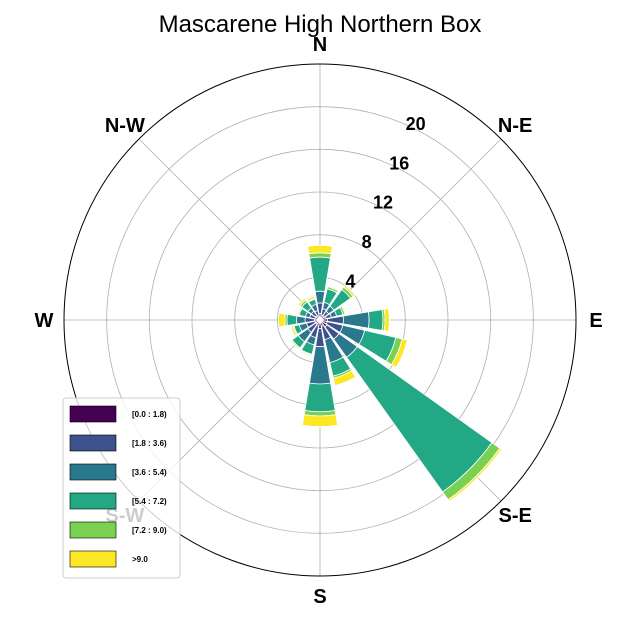 The width and height of the screenshot is (640, 640). I want to click on legend-label: [0.0 : 1.8), so click(149, 414).